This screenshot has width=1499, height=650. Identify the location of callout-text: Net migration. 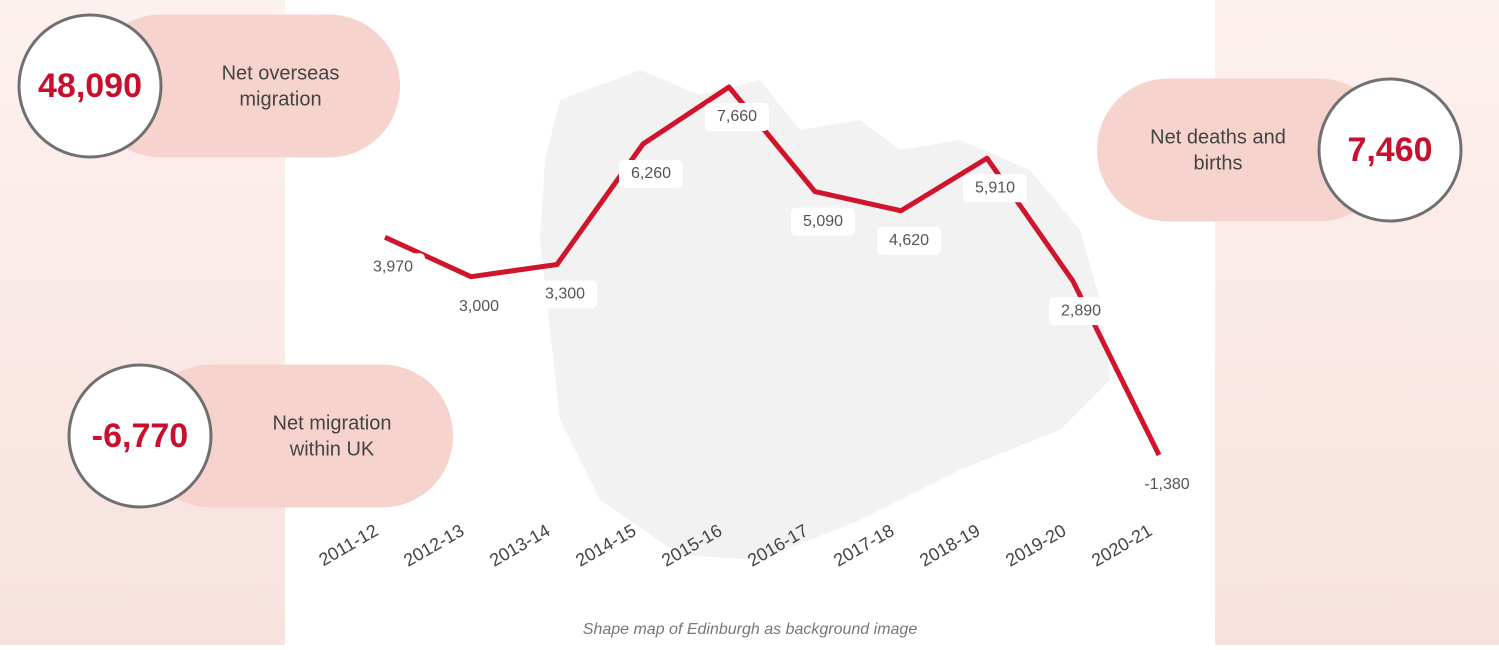
(332, 423).